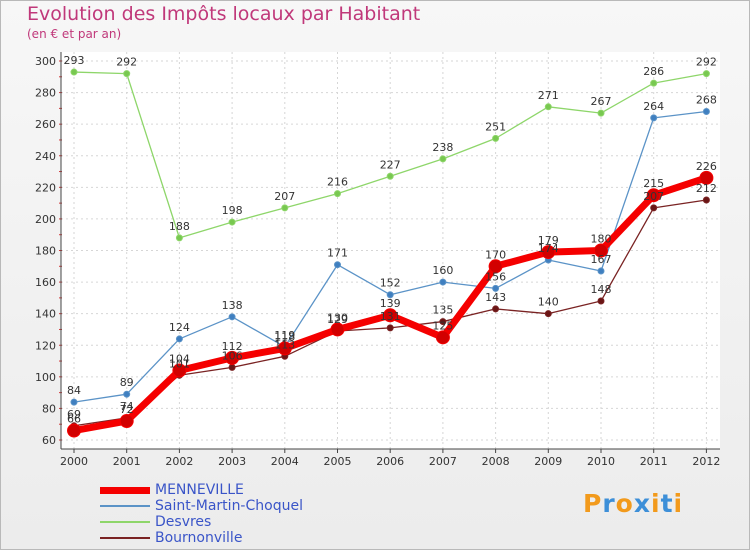 The height and width of the screenshot is (550, 750). I want to click on data-label-bournonville: 74, so click(127, 406).